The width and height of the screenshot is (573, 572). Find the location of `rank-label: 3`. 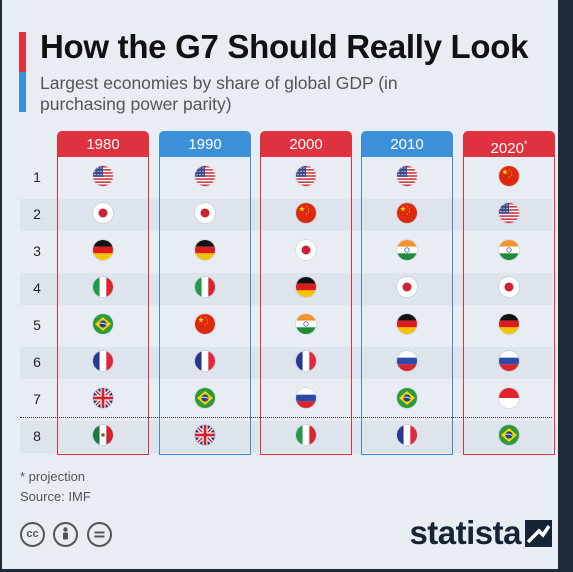

rank-label: 3 is located at coordinates (37, 251).